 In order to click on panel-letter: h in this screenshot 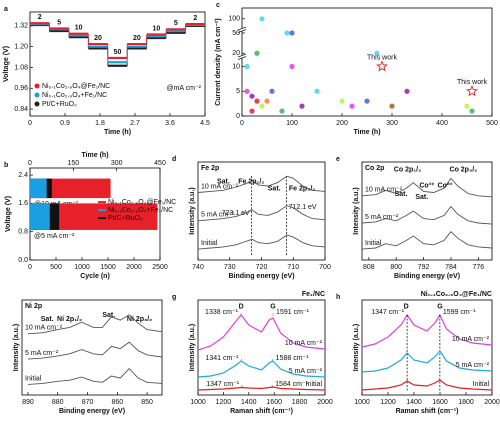, I will do `click(338, 297)`.